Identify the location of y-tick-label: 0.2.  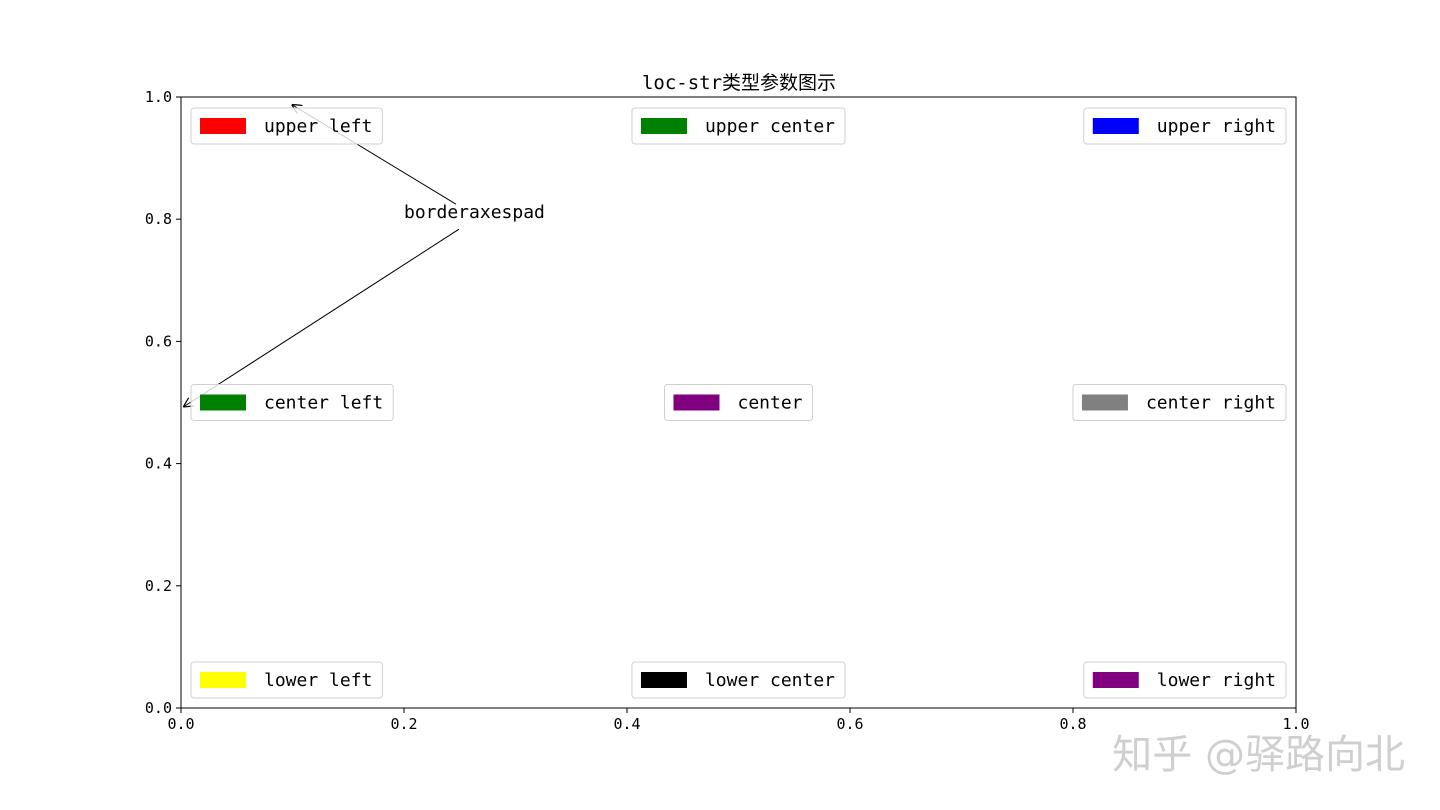
(158, 586).